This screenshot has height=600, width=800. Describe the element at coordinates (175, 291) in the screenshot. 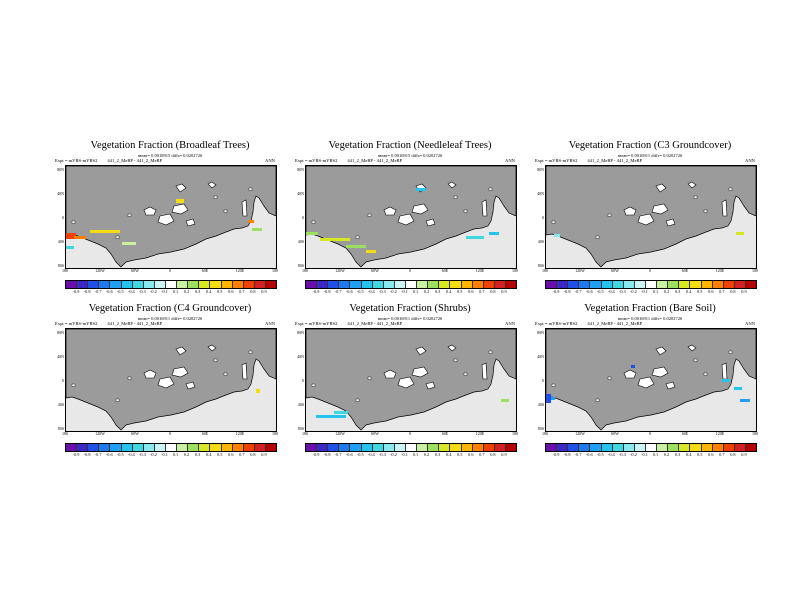

I see `colorbar-tick-label: 0.1` at that location.